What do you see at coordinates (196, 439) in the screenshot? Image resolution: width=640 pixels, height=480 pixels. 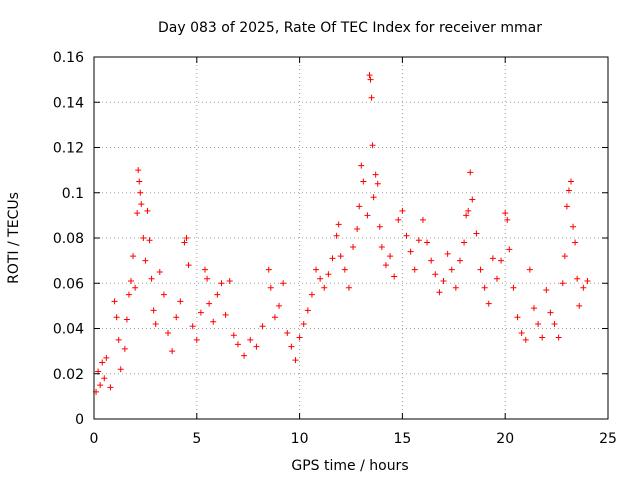 I see `x-tick-label: 5` at bounding box center [196, 439].